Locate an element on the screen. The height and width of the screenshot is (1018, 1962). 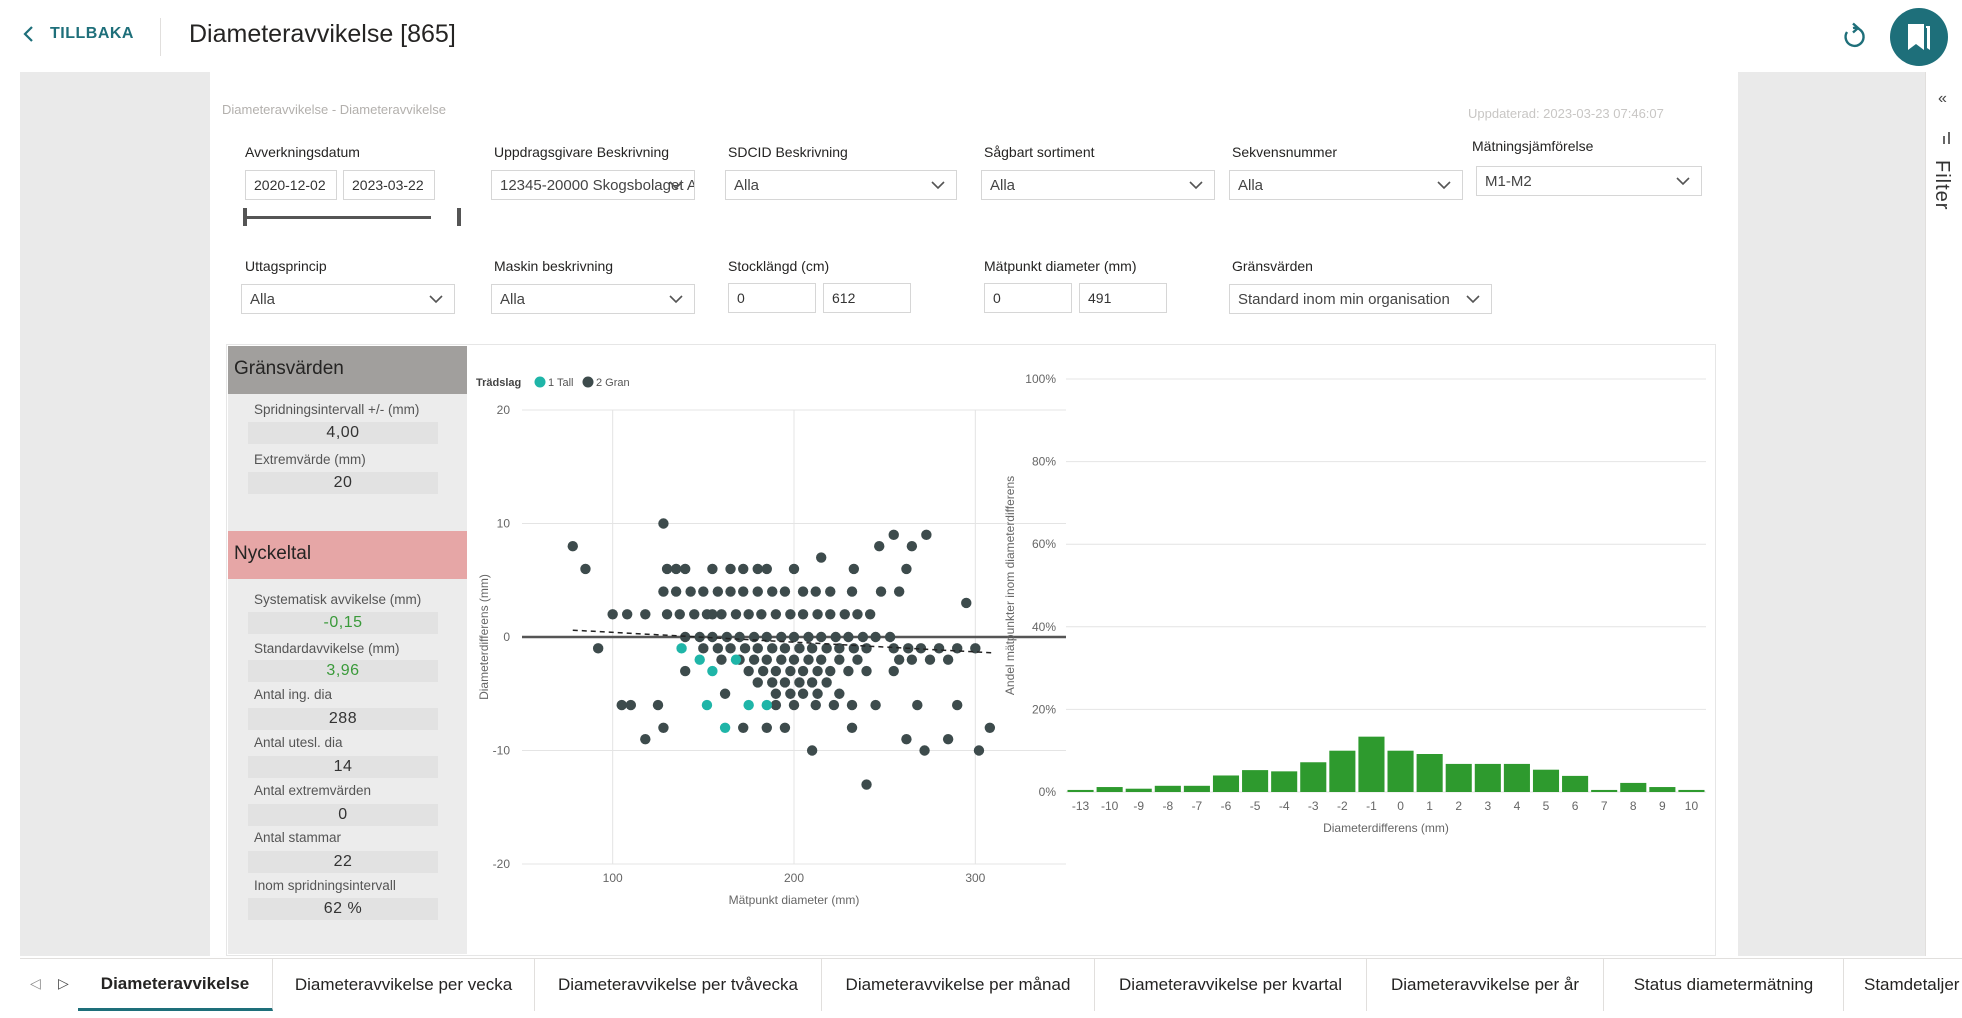
matpunkt-min-input: 0 is located at coordinates (1028, 298).